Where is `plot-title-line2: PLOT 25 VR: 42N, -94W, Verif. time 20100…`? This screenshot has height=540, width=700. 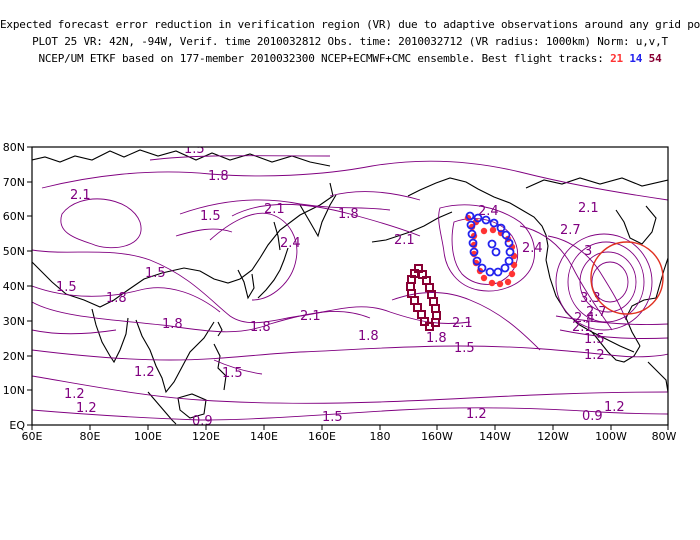
plot-title-line2: PLOT 25 VR: 42N, -94W, Verif. time 20100… is located at coordinates (350, 41).